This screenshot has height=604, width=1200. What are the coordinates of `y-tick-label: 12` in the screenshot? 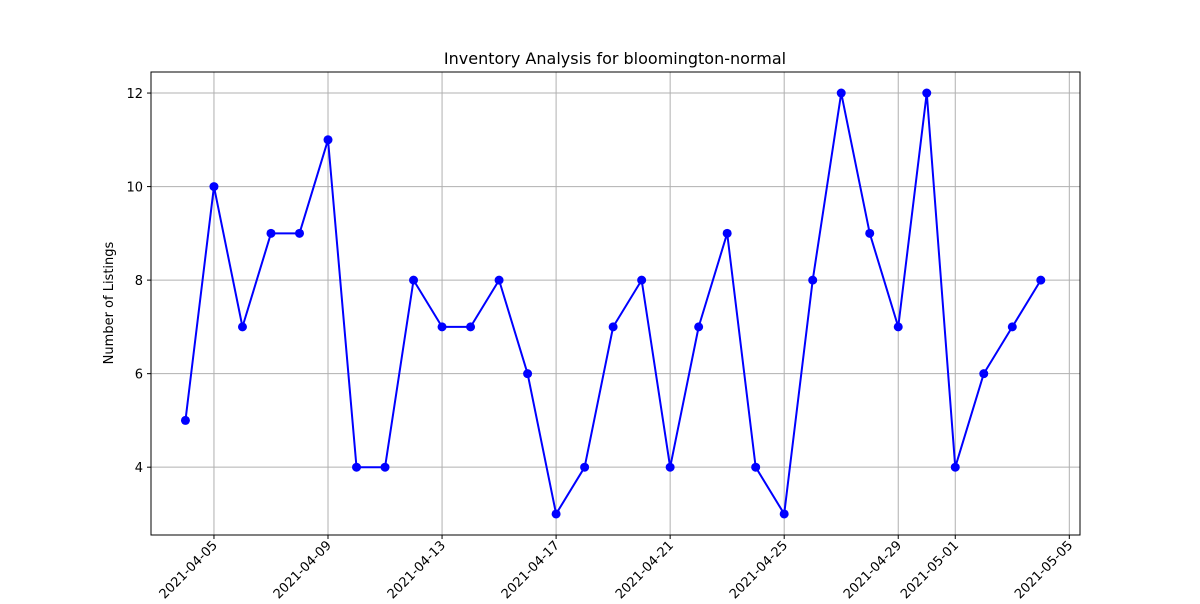 It's located at (134, 94).